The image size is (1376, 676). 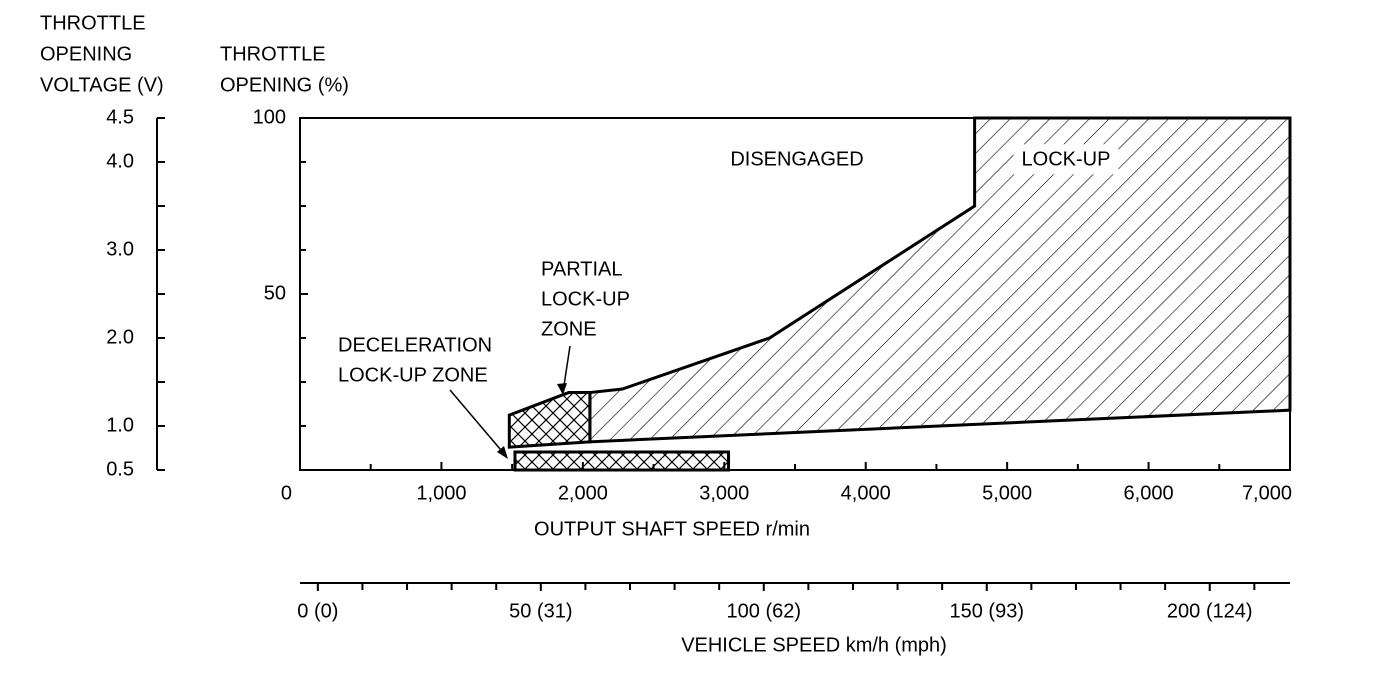 What do you see at coordinates (273, 54) in the screenshot?
I see `y-title: THROTTLE` at bounding box center [273, 54].